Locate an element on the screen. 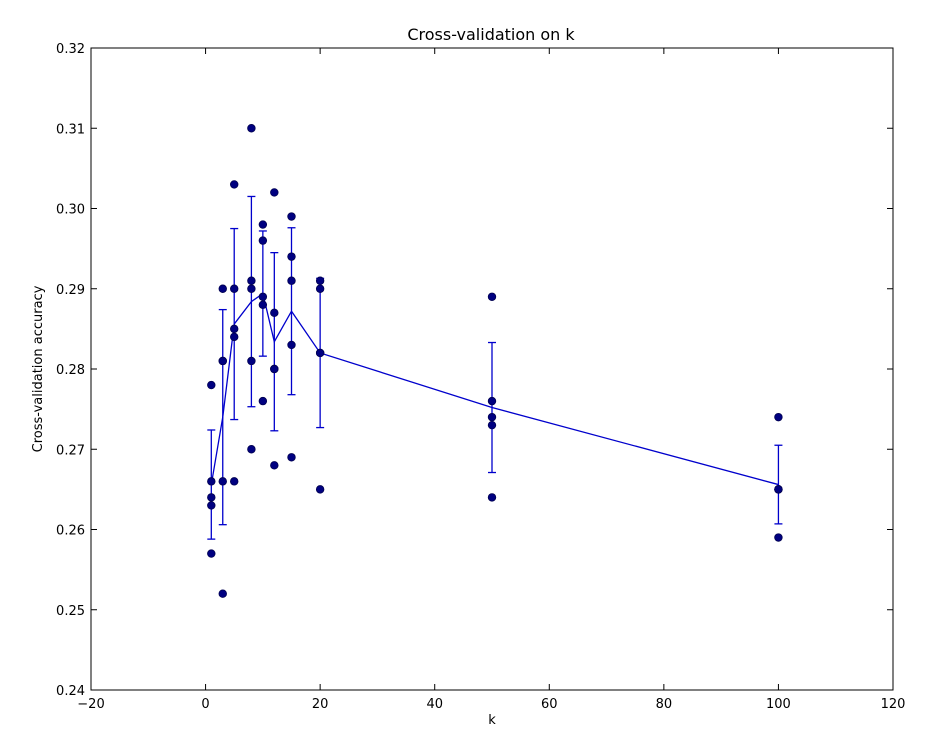  y-tick-label: 0.31 is located at coordinates (70, 129).